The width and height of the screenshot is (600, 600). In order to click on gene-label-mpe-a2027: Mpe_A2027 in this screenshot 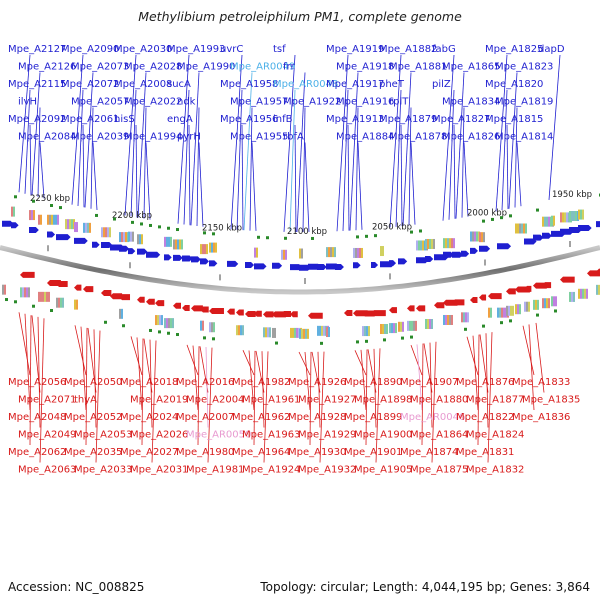, I will do `click(149, 452)`.